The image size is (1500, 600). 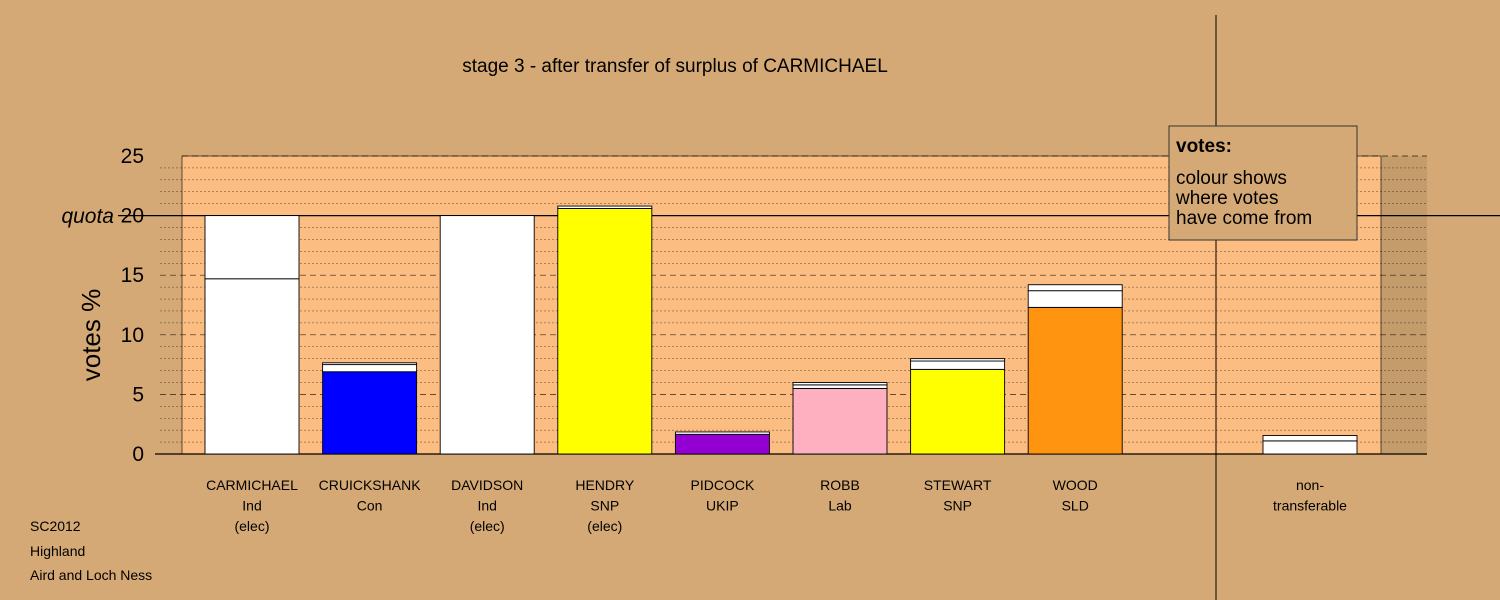 I want to click on x-label-davidson-note: (elec), so click(x=487, y=526).